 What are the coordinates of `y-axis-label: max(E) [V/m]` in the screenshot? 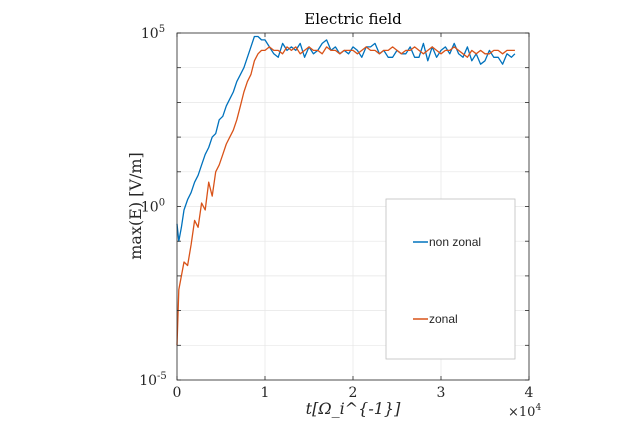 It's located at (135, 206).